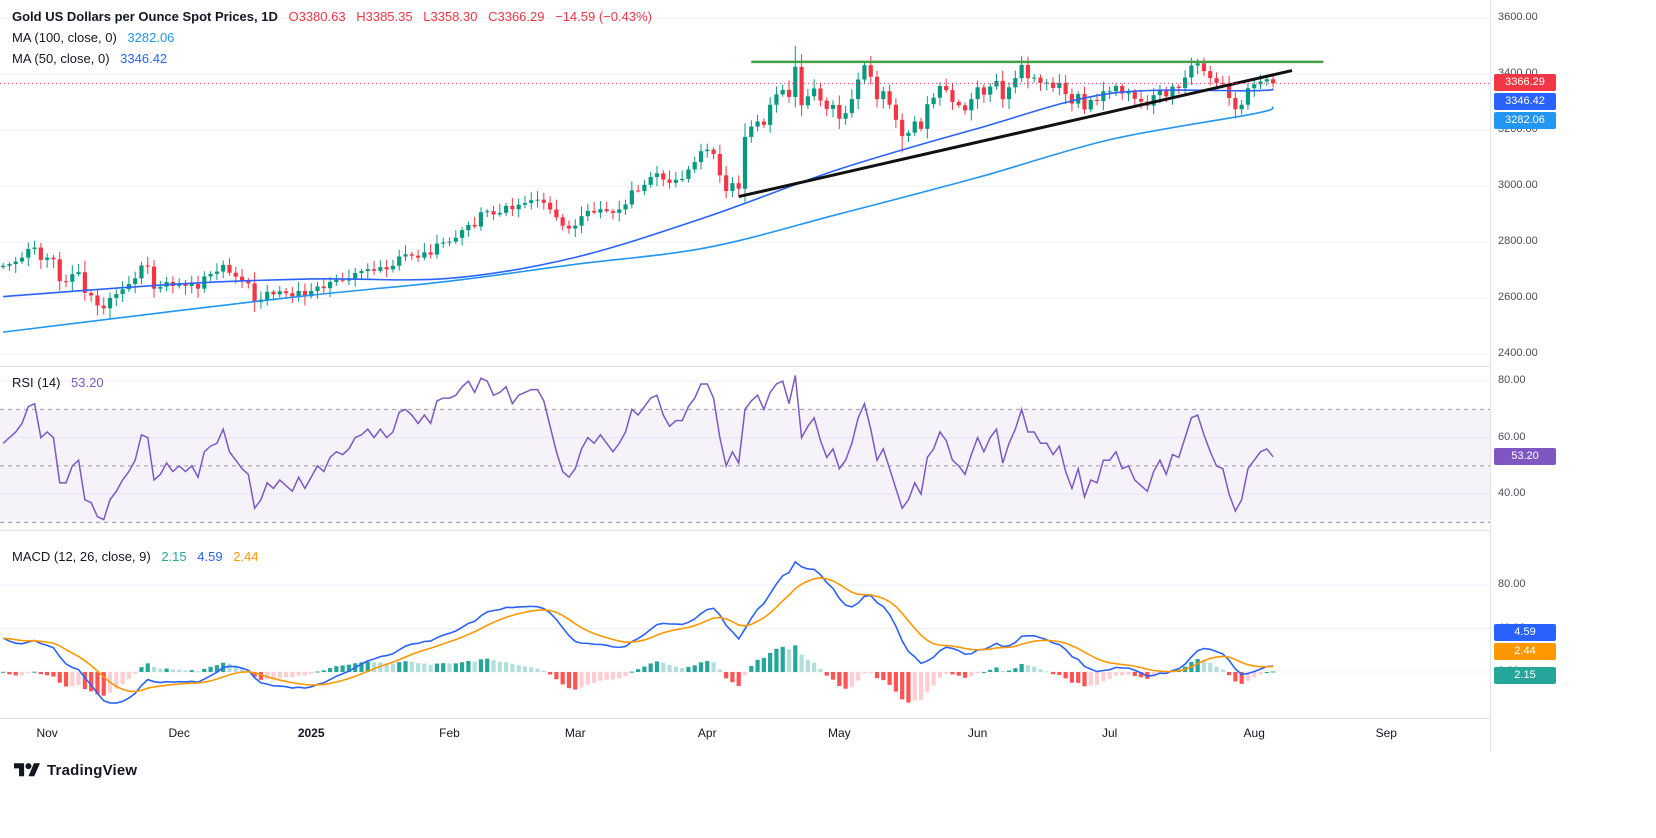 This screenshot has height=838, width=1656. I want to click on ohlc-low: L3358.30, so click(450, 16).